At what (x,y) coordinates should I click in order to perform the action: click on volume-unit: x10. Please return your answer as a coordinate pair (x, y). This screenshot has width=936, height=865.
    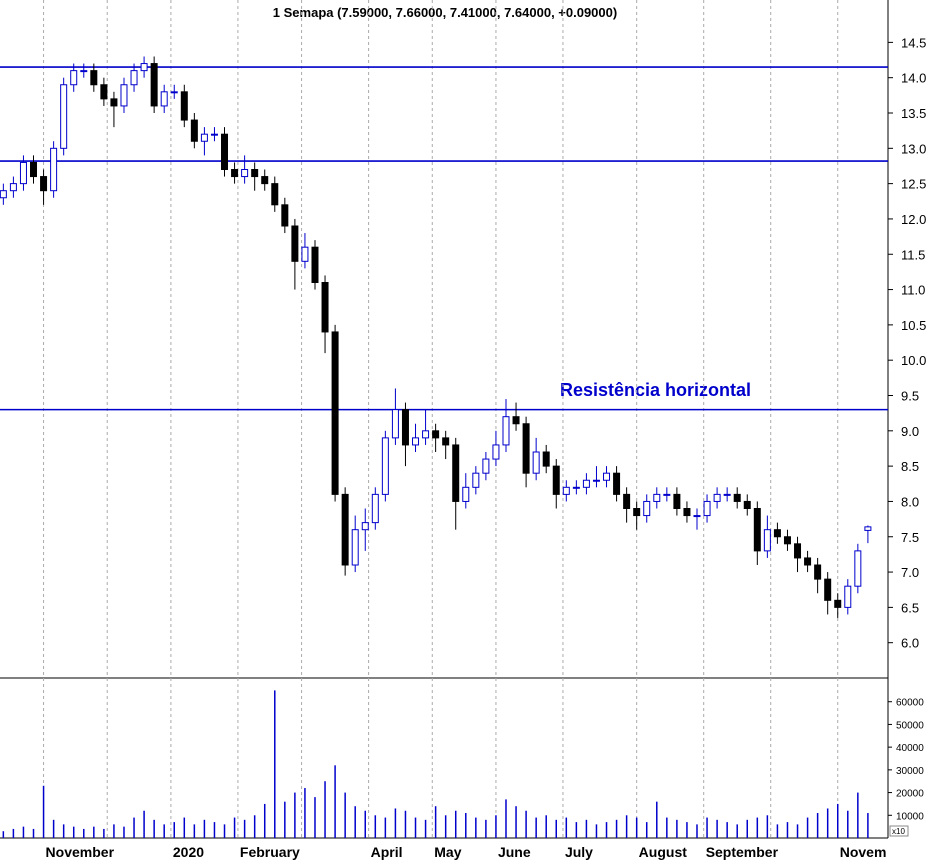
    Looking at the image, I should click on (898, 831).